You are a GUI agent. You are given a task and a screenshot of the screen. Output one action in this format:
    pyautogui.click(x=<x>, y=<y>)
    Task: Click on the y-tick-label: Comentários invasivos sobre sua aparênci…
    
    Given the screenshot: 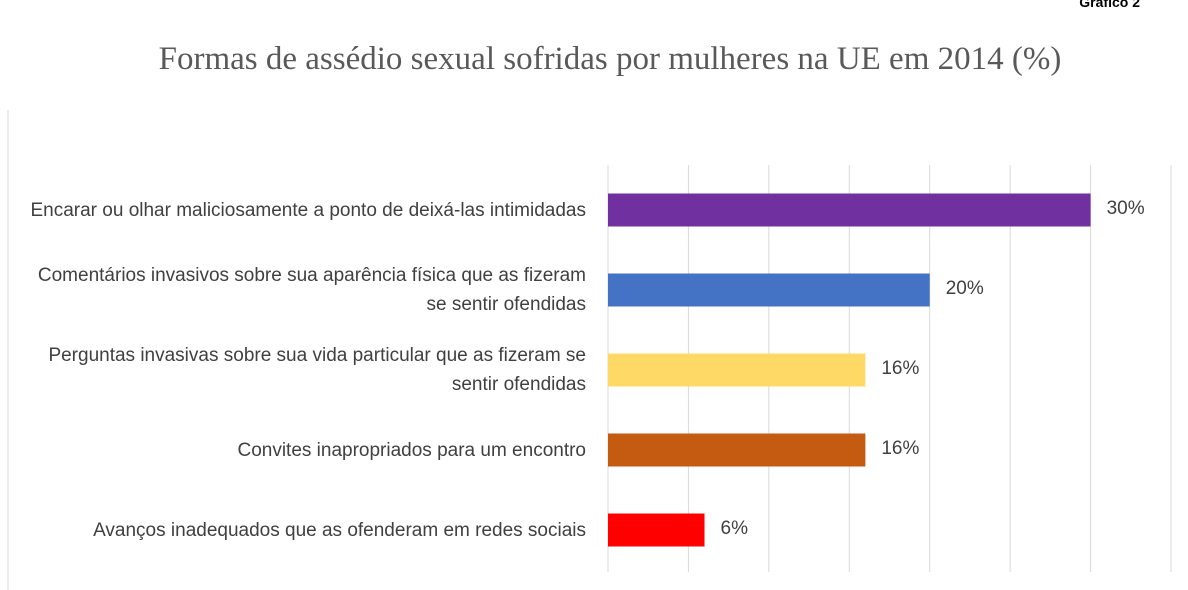 What is the action you would take?
    pyautogui.click(x=311, y=290)
    